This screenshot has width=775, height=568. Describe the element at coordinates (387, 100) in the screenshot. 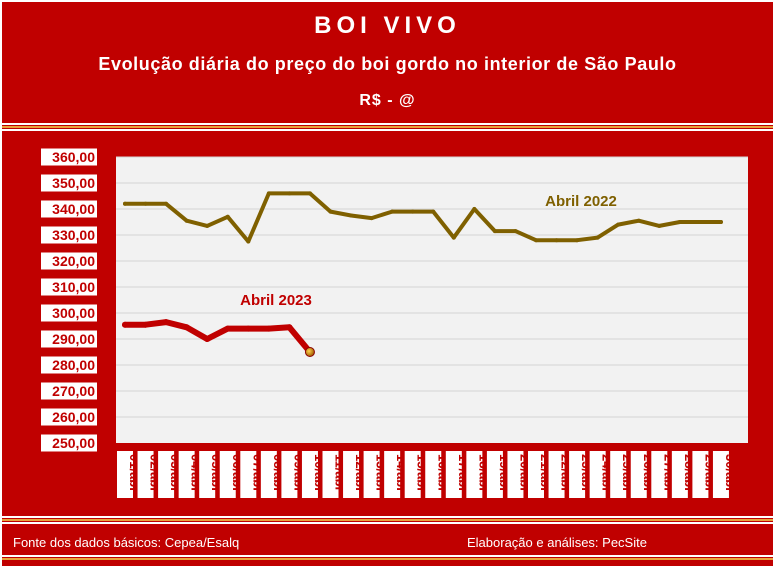

I see `unit-label: R$ - @` at that location.